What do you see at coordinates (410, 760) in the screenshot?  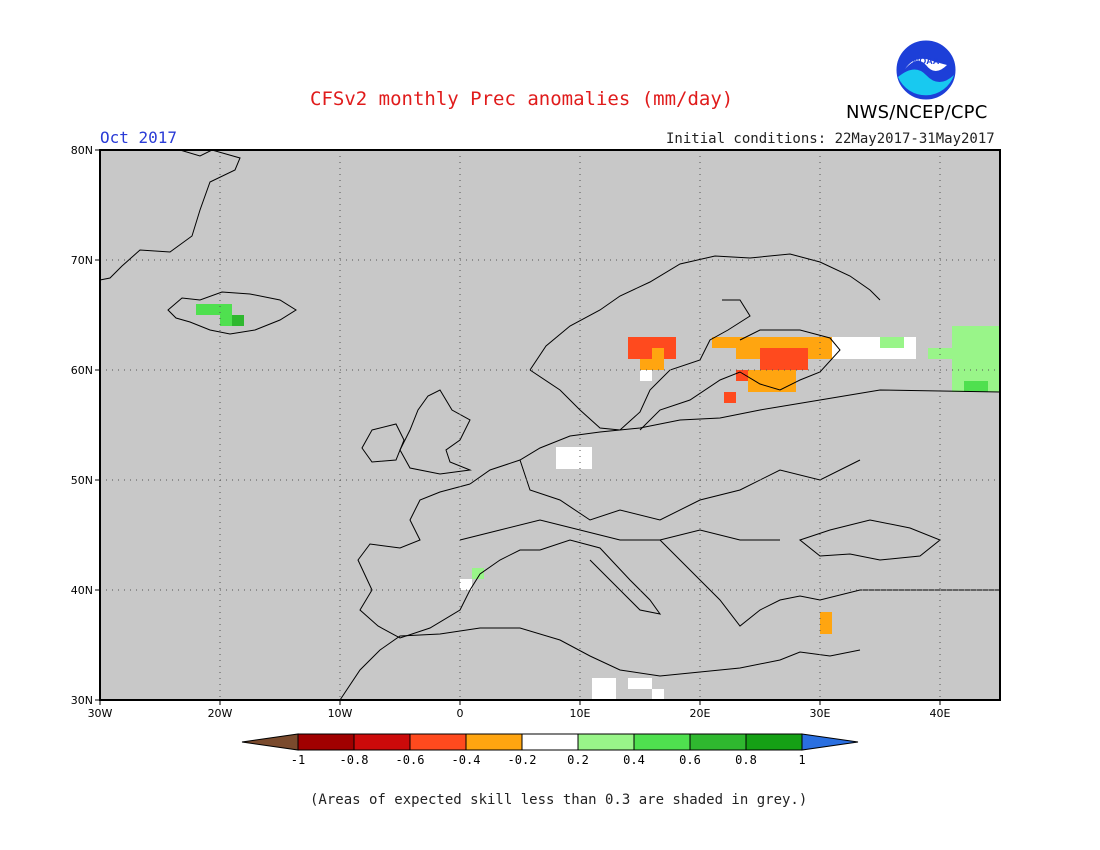 I see `colorbar-label: -0.6` at bounding box center [410, 760].